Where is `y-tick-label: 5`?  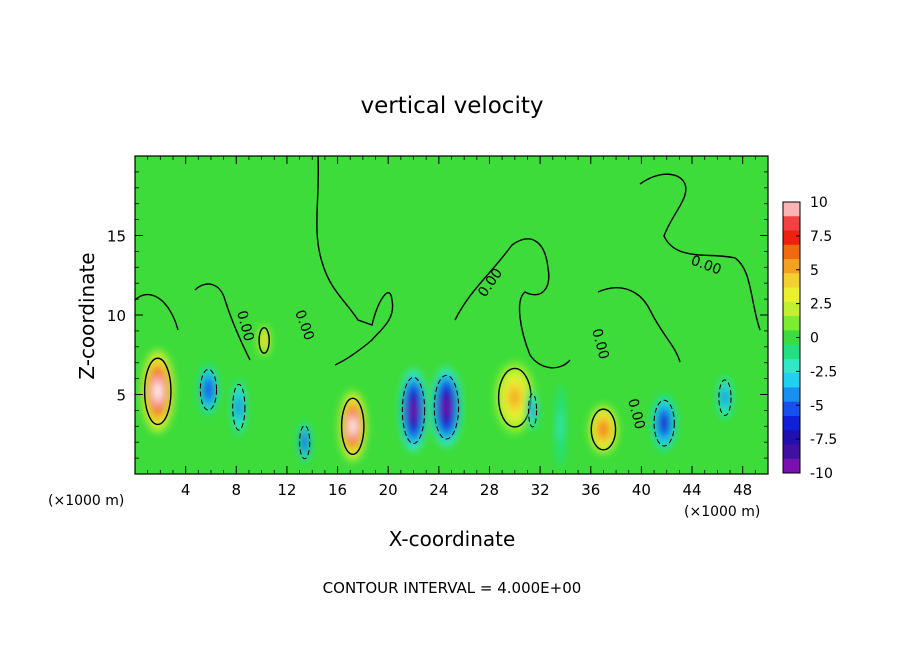 y-tick-label: 5 is located at coordinates (121, 396).